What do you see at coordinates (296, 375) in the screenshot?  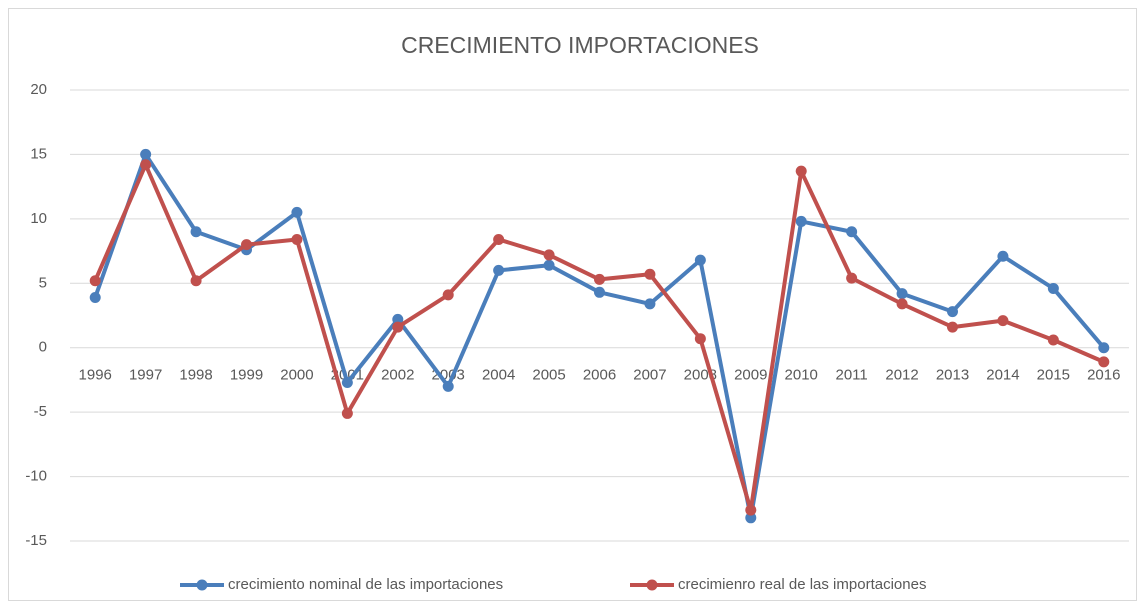 I see `x-tick-label: 2000` at bounding box center [296, 375].